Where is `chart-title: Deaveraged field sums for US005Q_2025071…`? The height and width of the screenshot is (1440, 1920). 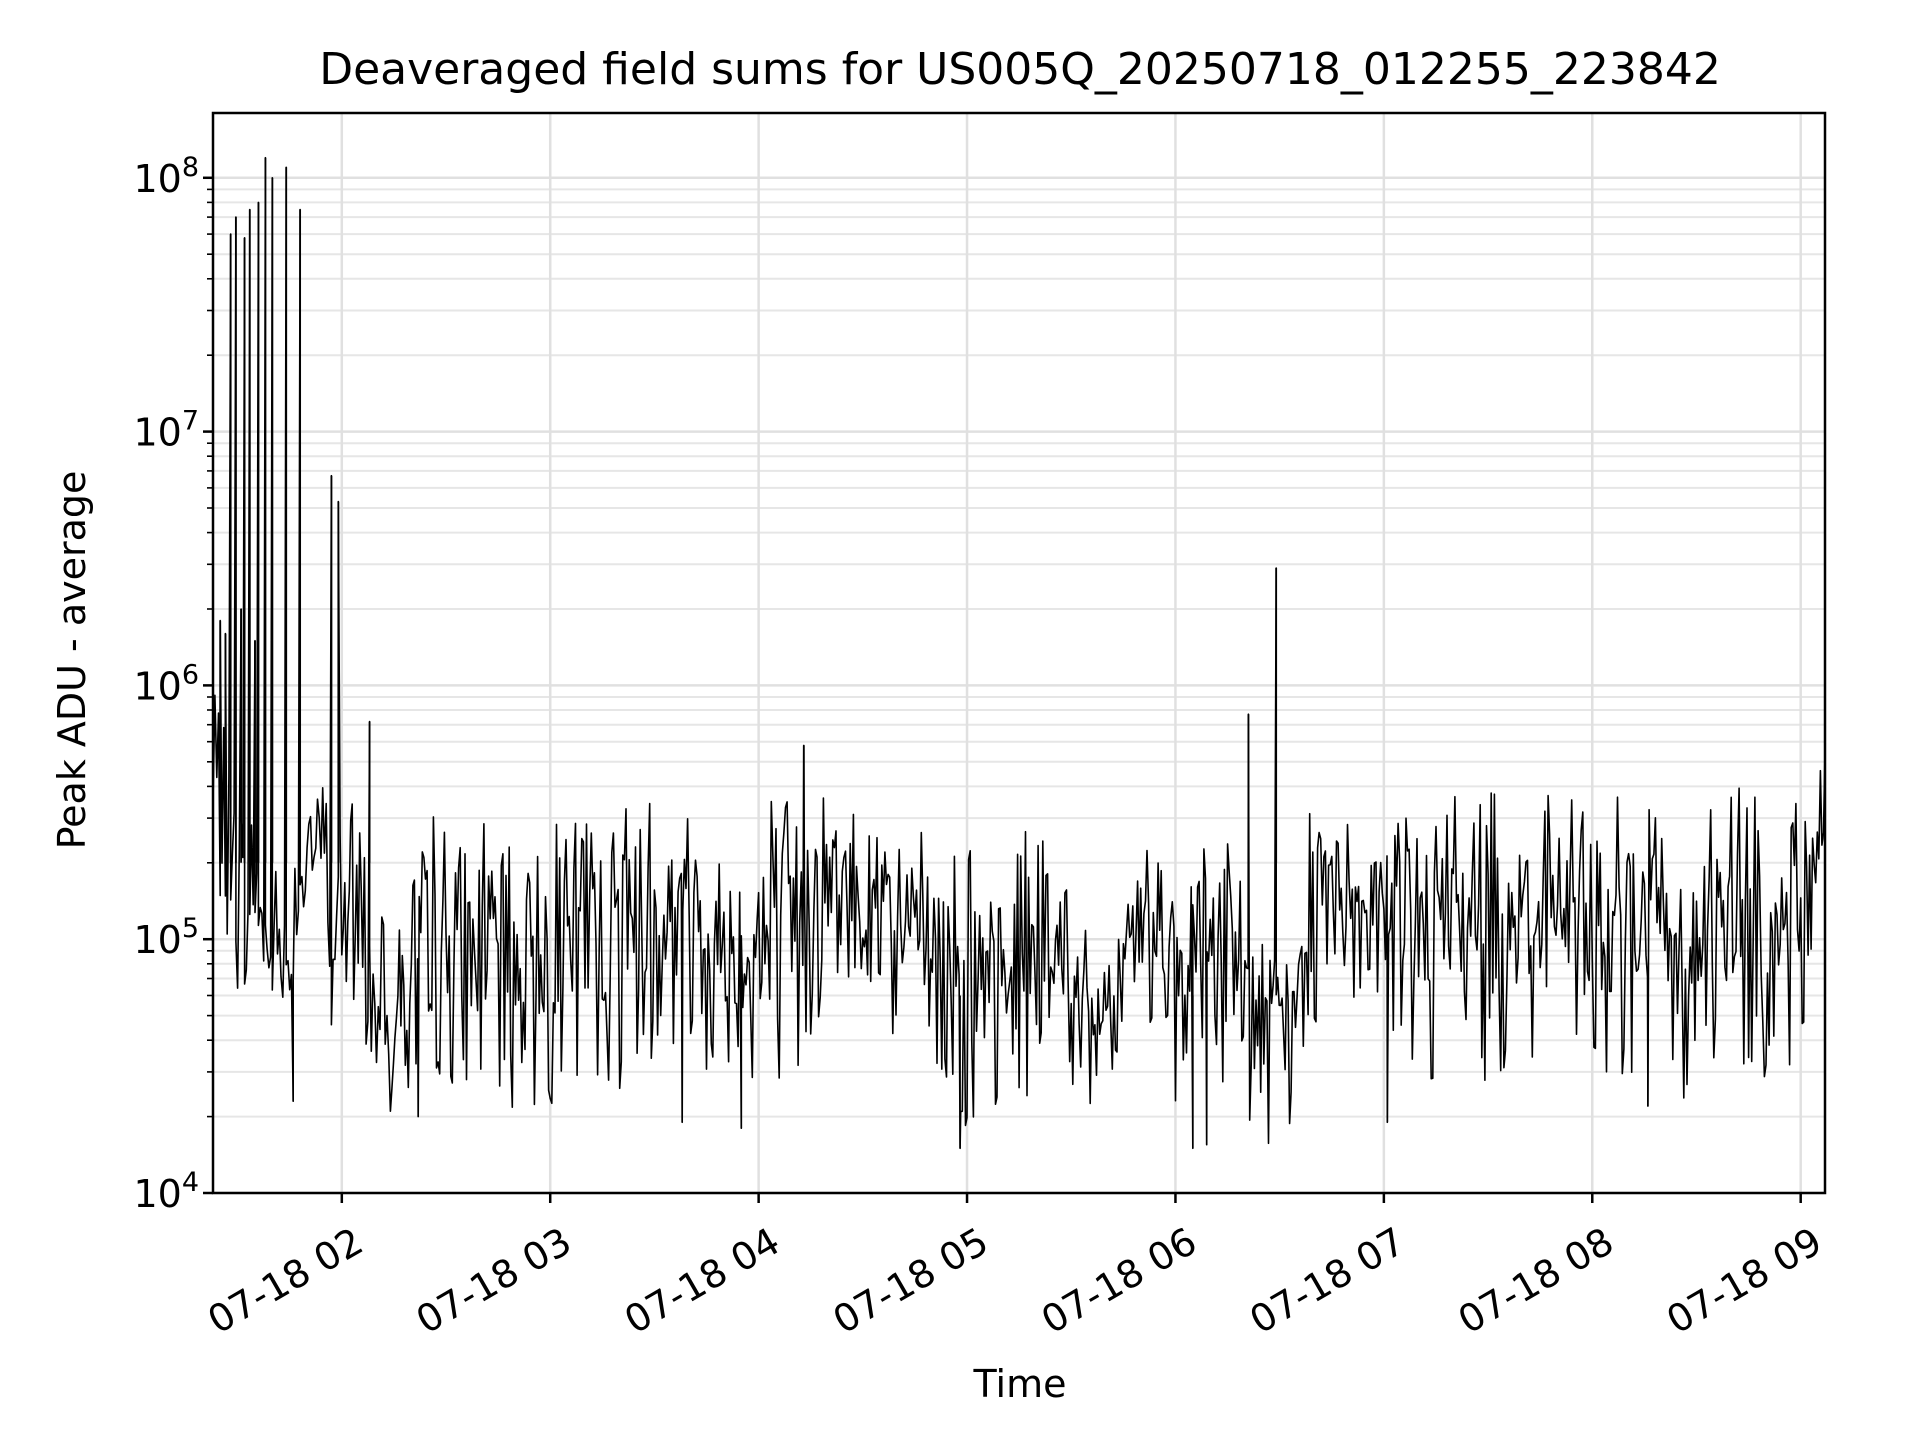 chart-title: Deaveraged field sums for US005Q_2025071… is located at coordinates (1020, 69).